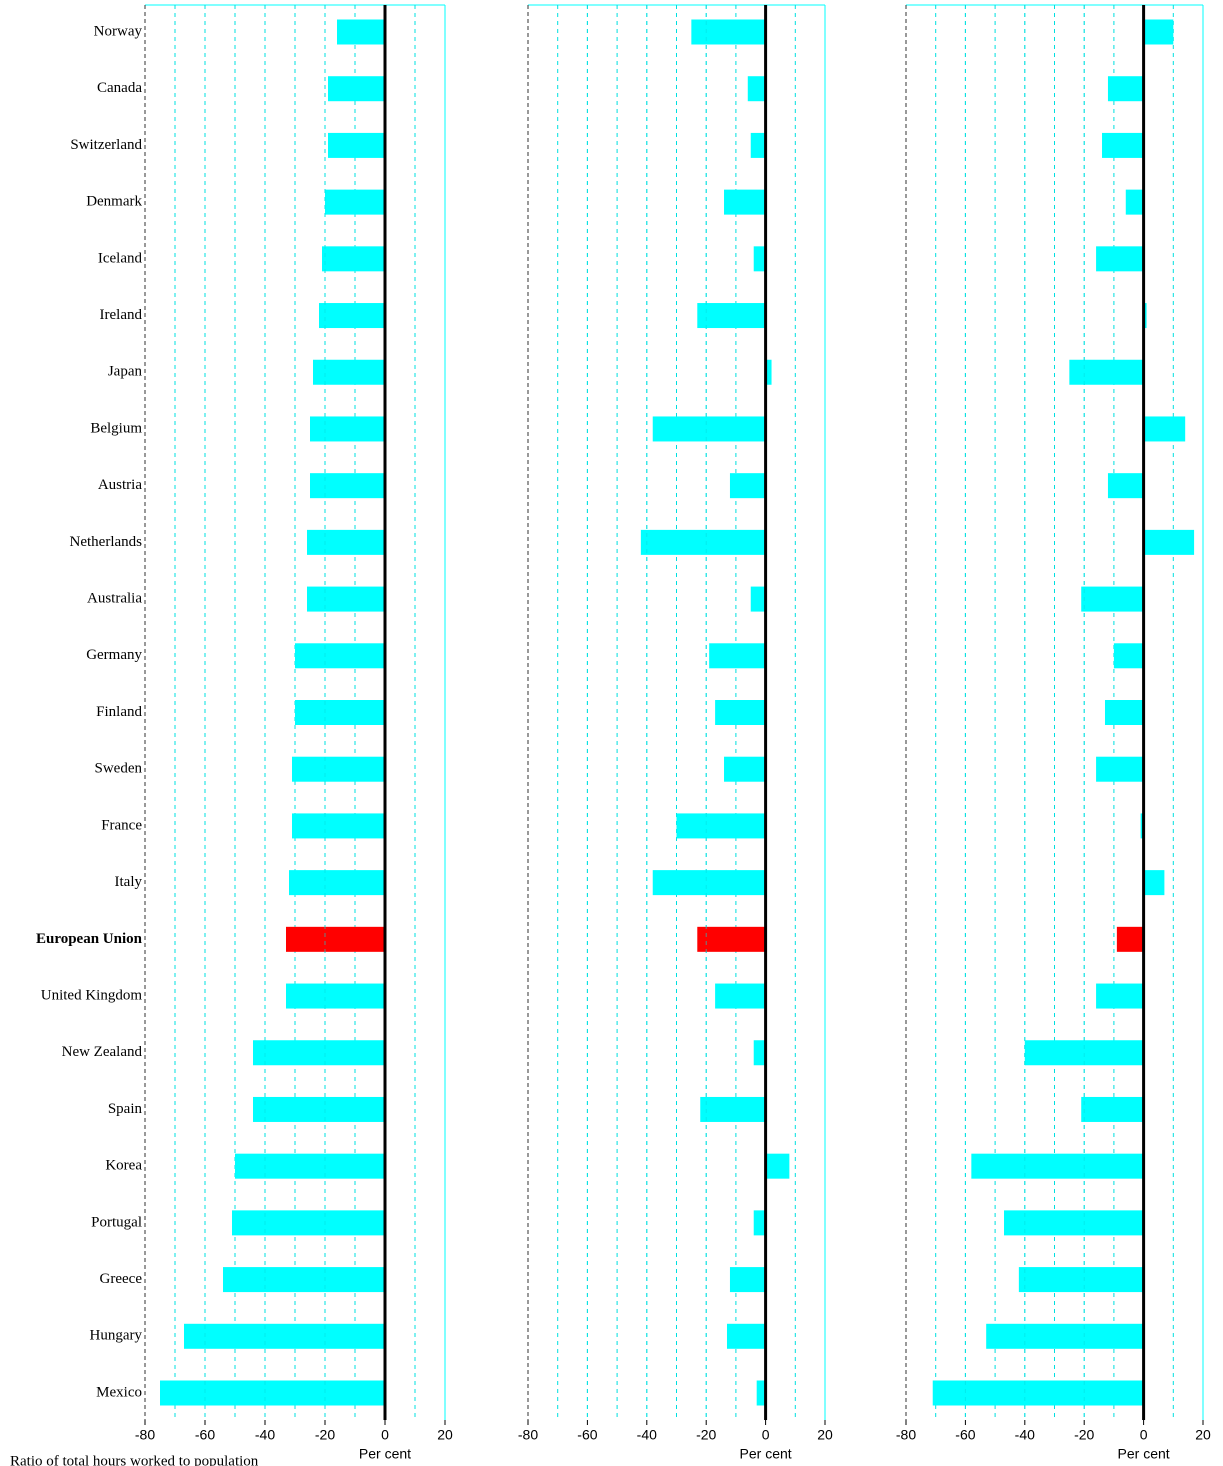  I want to click on category-label: Sweden, so click(119, 769).